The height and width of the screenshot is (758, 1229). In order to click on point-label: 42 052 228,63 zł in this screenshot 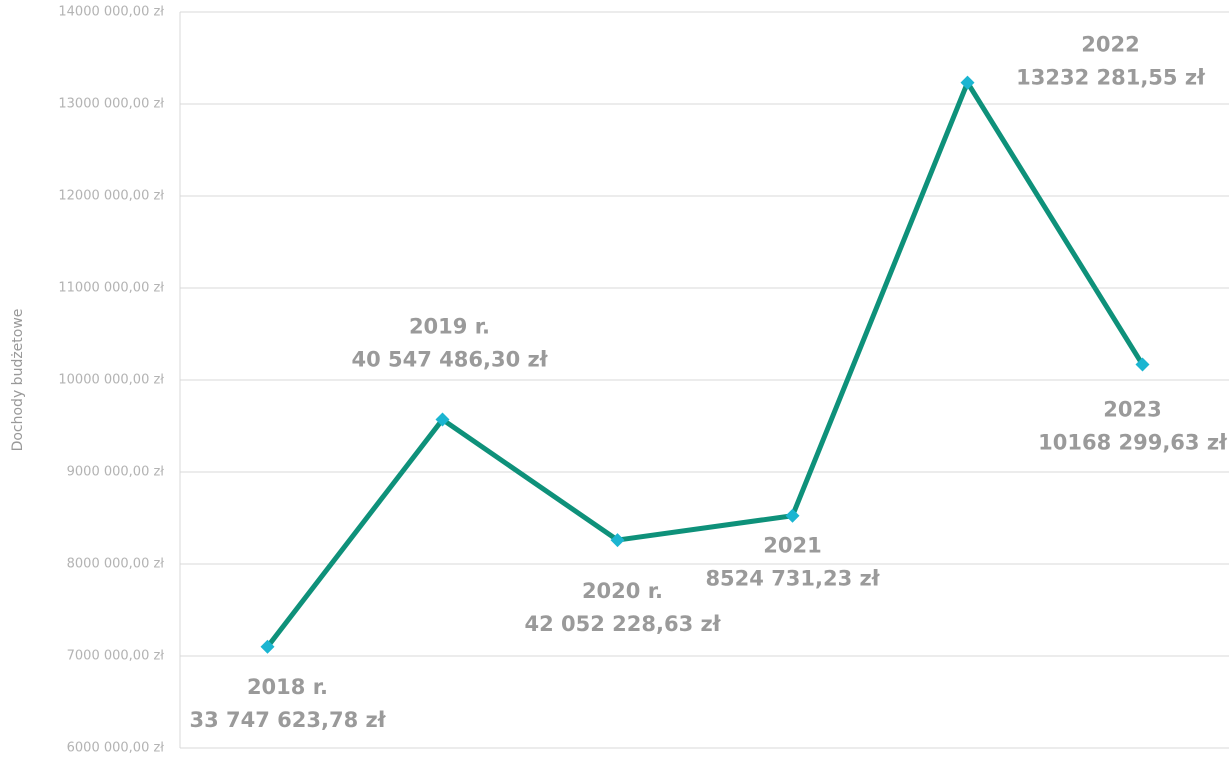, I will do `click(622, 624)`.